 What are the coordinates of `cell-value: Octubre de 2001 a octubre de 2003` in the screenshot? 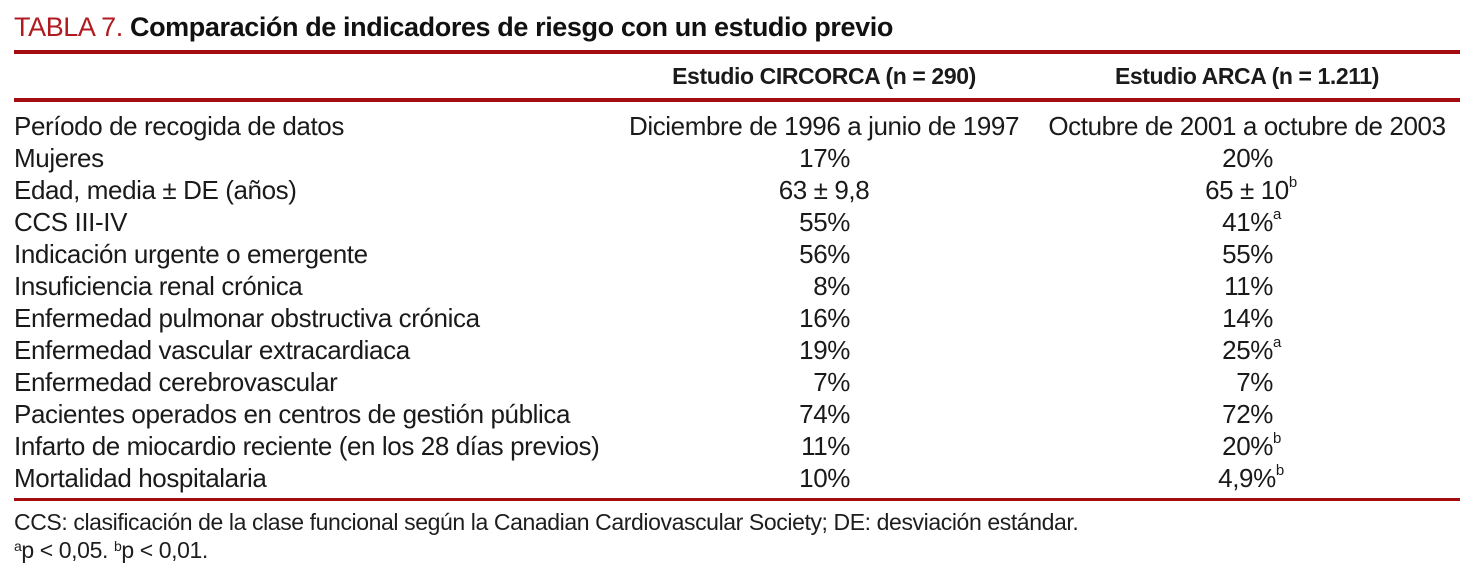 It's located at (1247, 126).